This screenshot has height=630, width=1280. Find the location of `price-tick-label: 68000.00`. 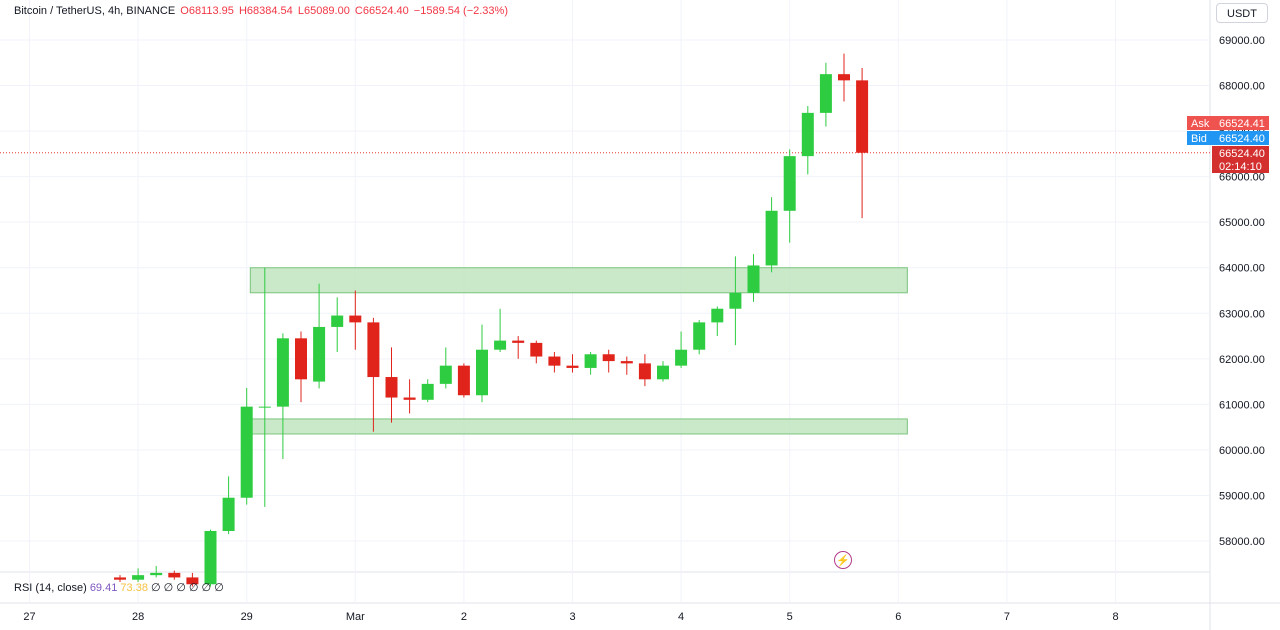

price-tick-label: 68000.00 is located at coordinates (1242, 87).